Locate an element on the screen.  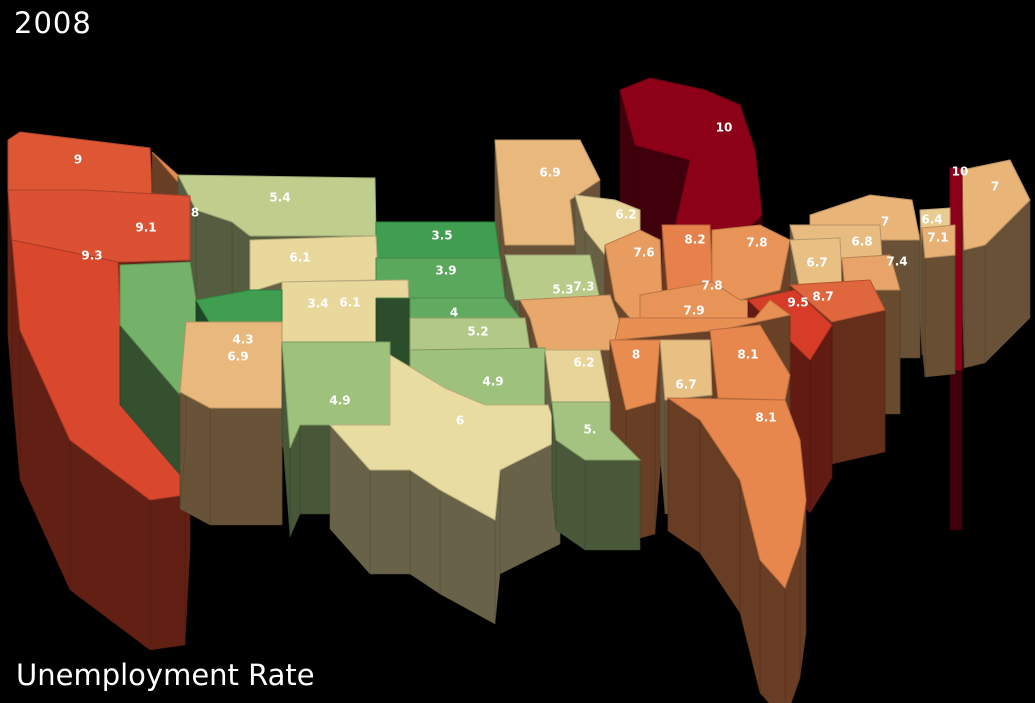
map-caption: Unemployment Rate is located at coordinates (165, 675).